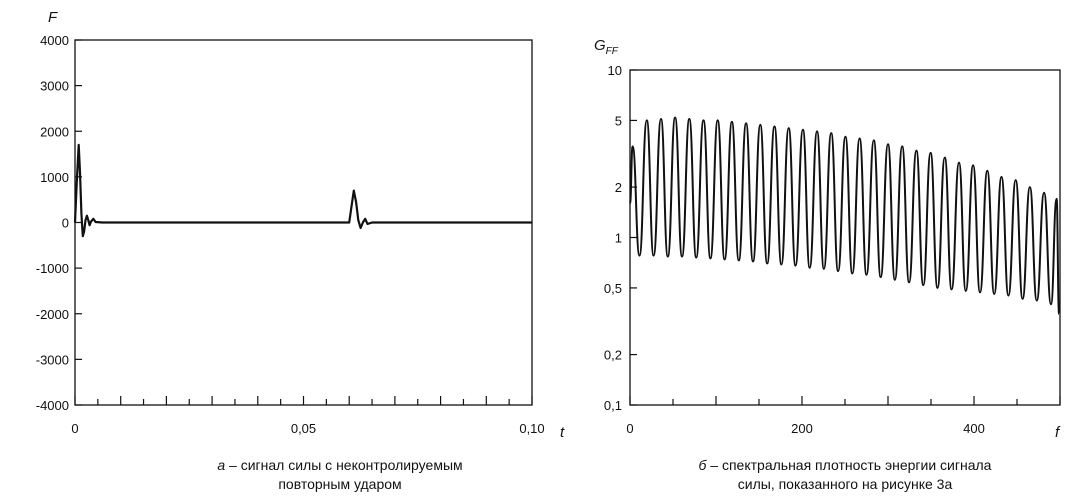 This screenshot has width=1067, height=500. Describe the element at coordinates (53, 17) in the screenshot. I see `y-axis-label: F` at that location.